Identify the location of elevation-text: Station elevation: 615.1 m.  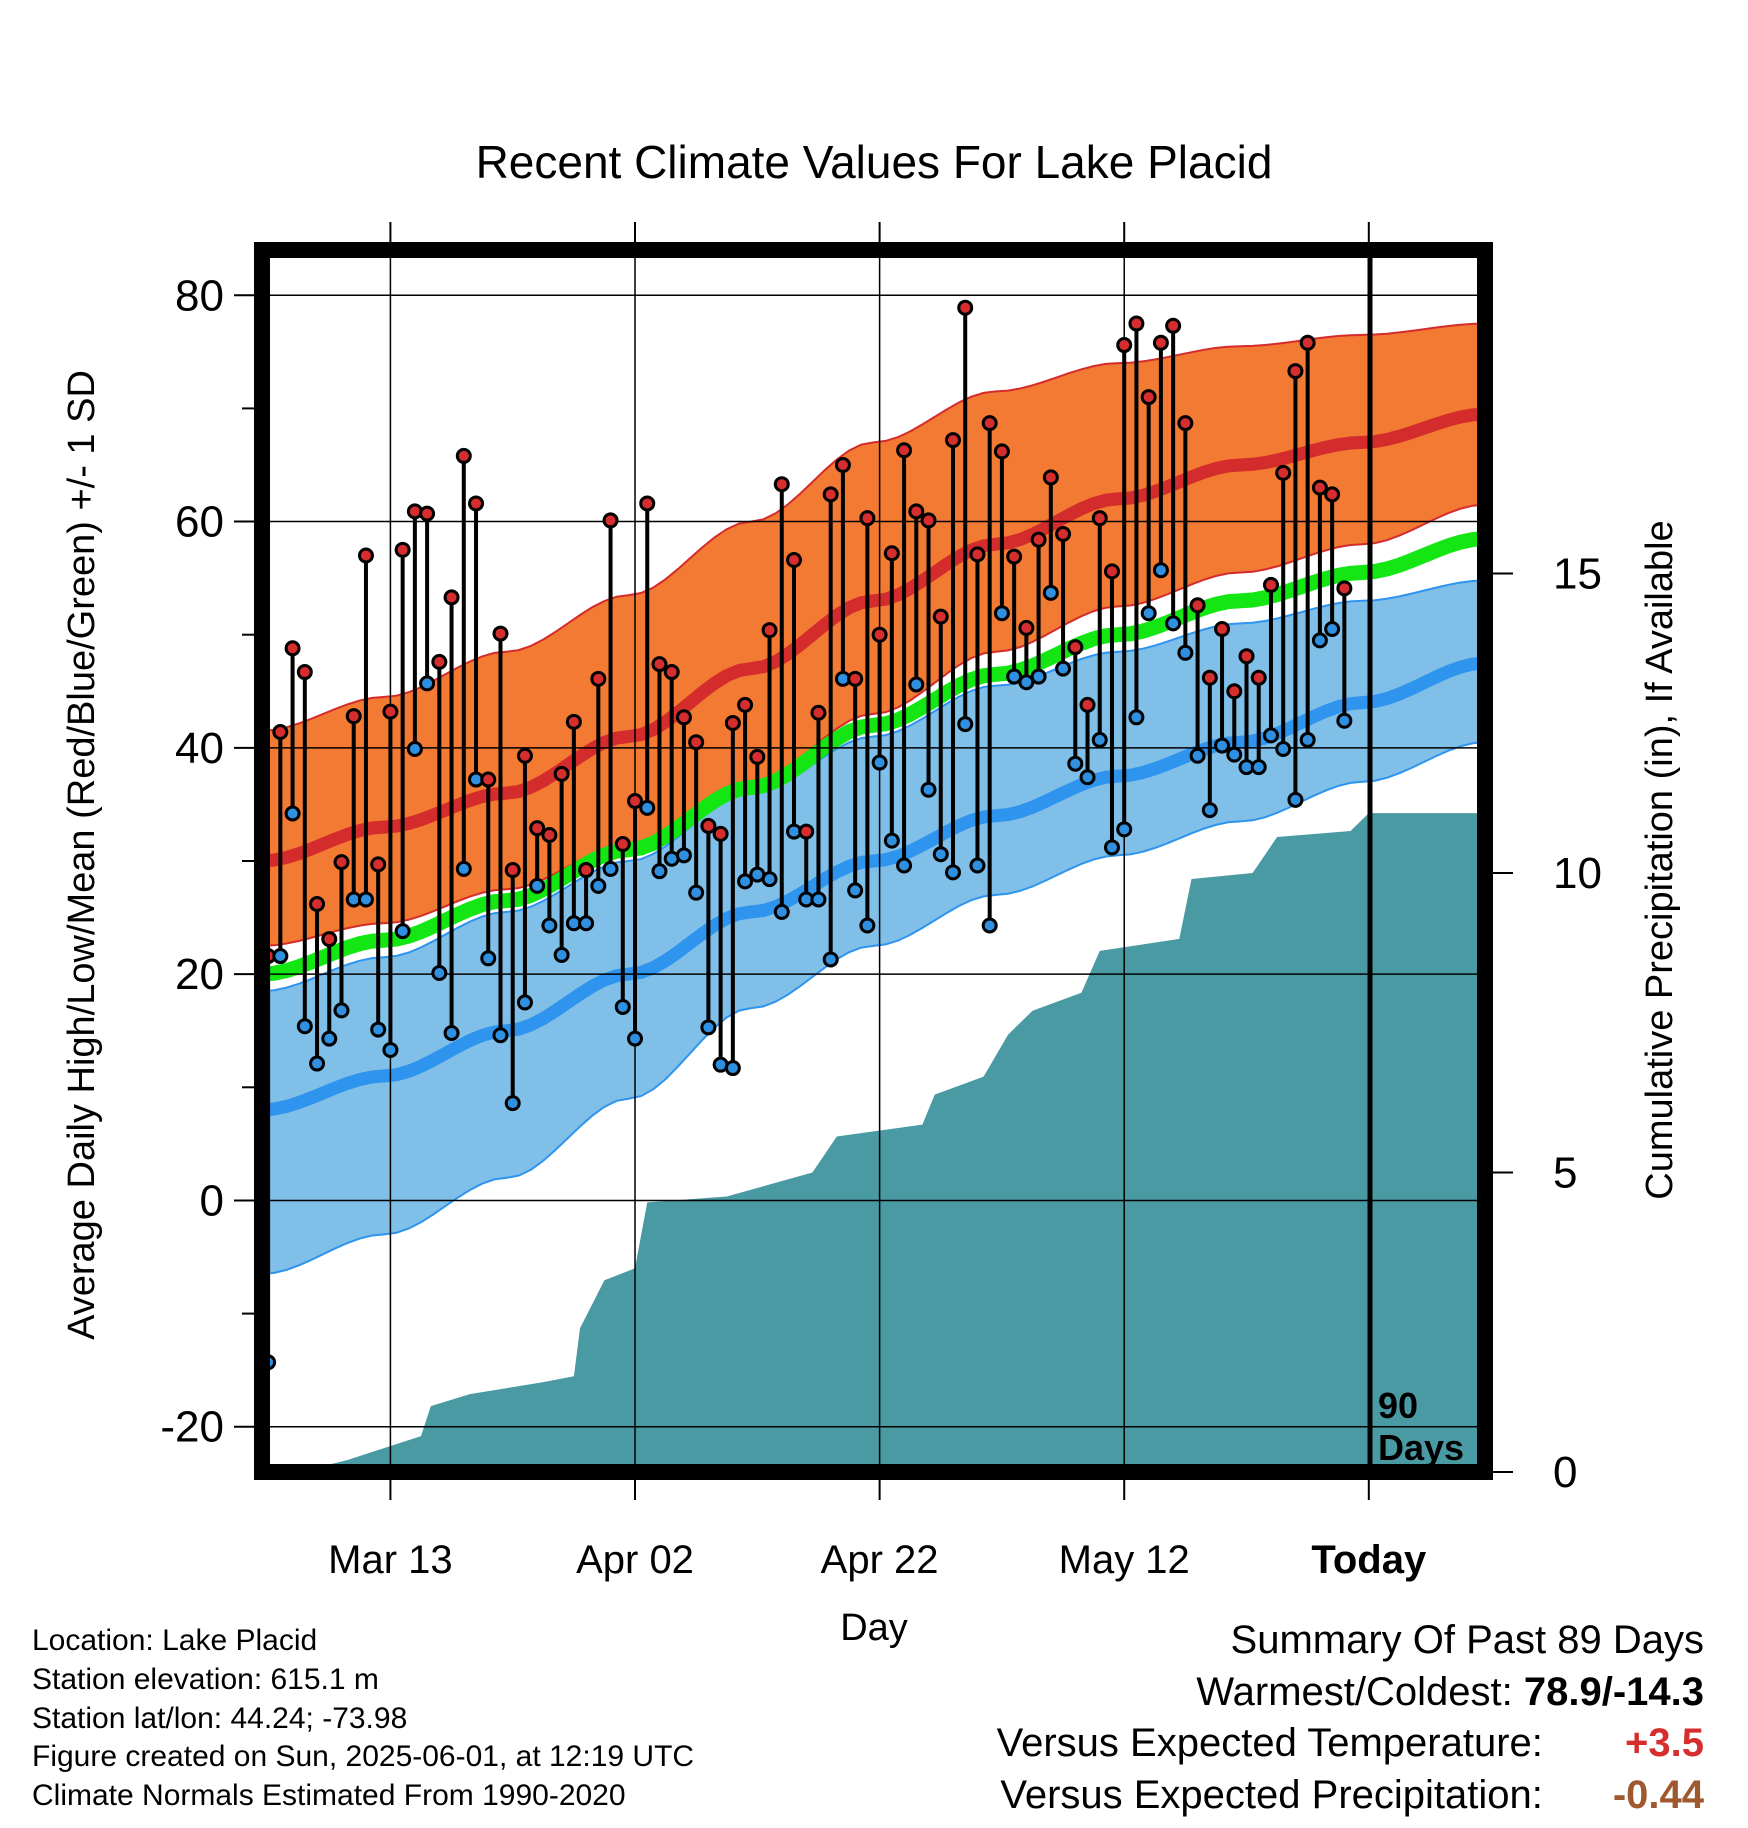
(205, 1679).